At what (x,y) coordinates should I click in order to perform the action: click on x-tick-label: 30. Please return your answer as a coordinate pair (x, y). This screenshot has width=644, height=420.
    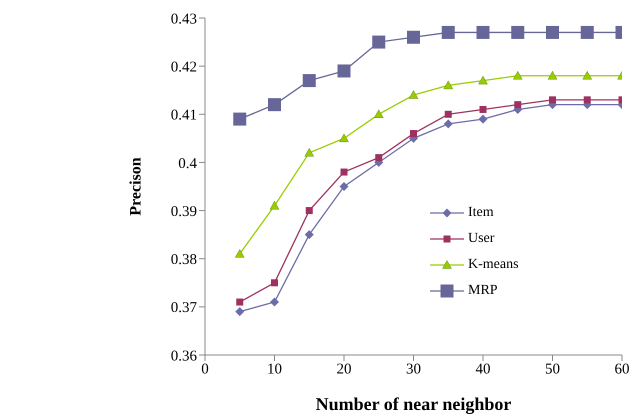
    Looking at the image, I should click on (413, 370).